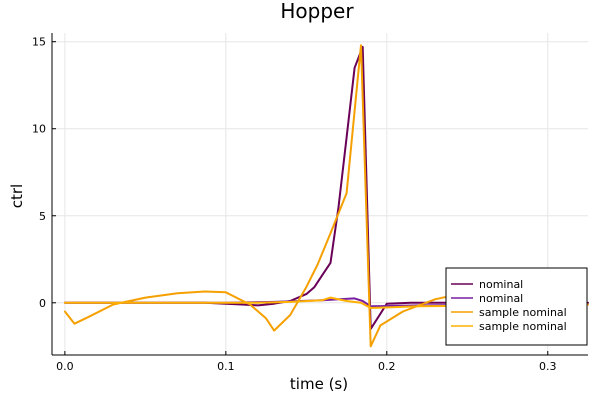 This screenshot has width=600, height=400. What do you see at coordinates (548, 366) in the screenshot?
I see `x-tick-label: 0.3` at bounding box center [548, 366].